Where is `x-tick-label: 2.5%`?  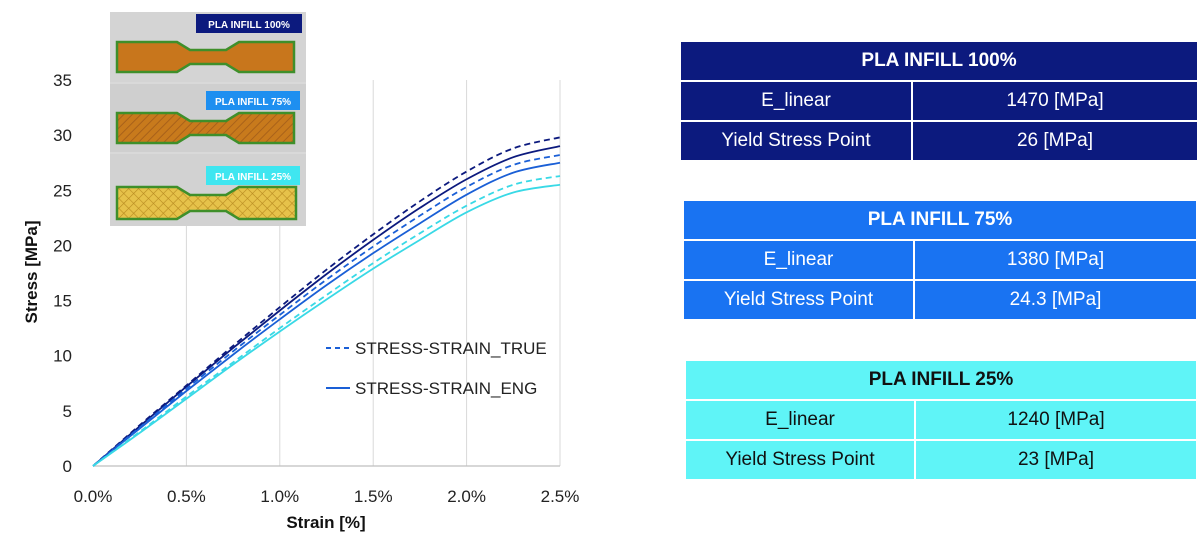 x-tick-label: 2.5% is located at coordinates (560, 496).